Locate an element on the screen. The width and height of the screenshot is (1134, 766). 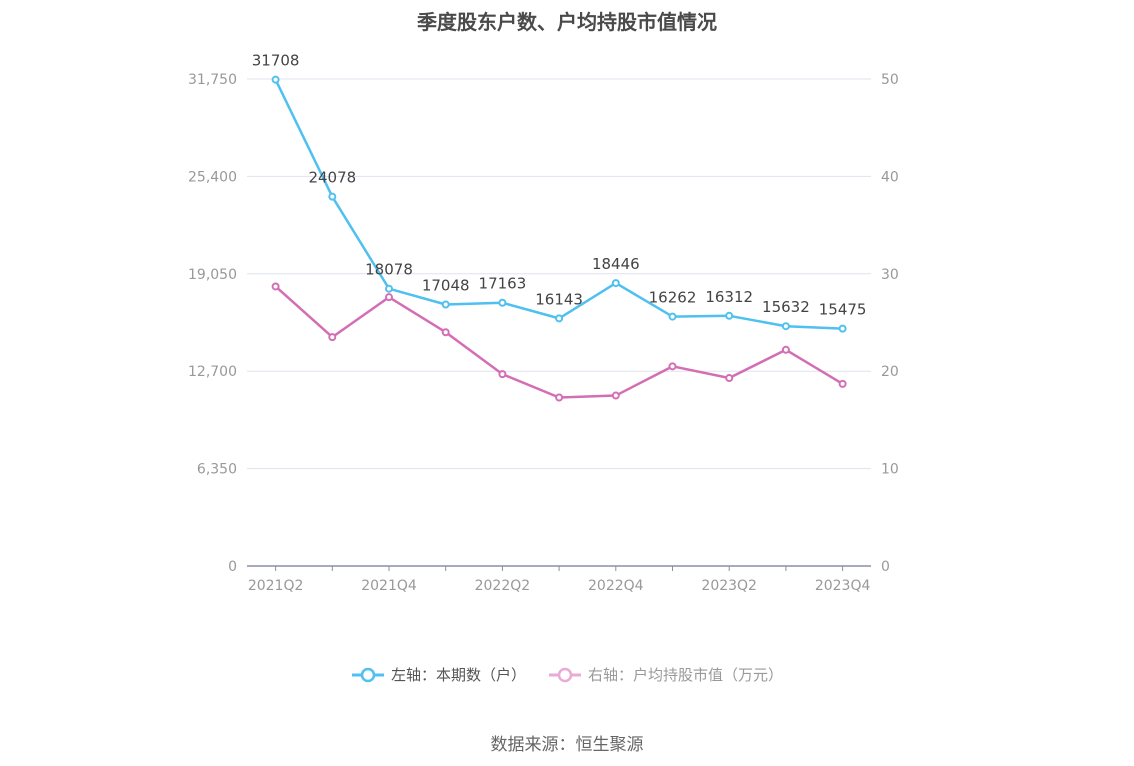
legend-label-left: 左轴：本期数（户） is located at coordinates (458, 675).